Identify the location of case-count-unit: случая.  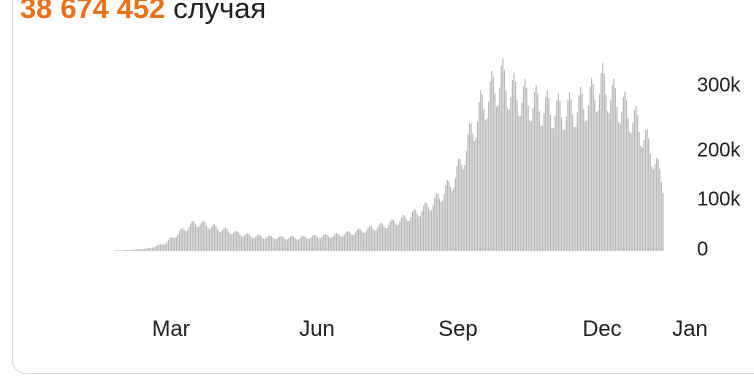
(220, 12).